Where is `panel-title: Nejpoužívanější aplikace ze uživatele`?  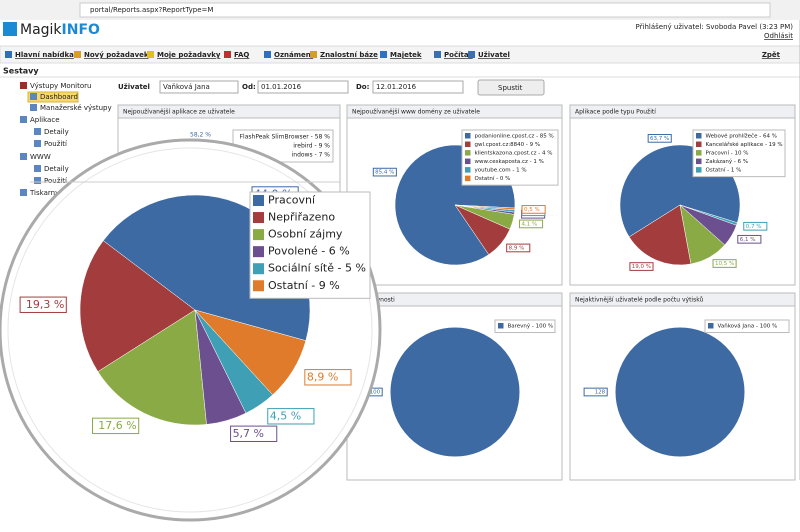
panel-title: Nejpoužívanější aplikace ze uživatele is located at coordinates (179, 112).